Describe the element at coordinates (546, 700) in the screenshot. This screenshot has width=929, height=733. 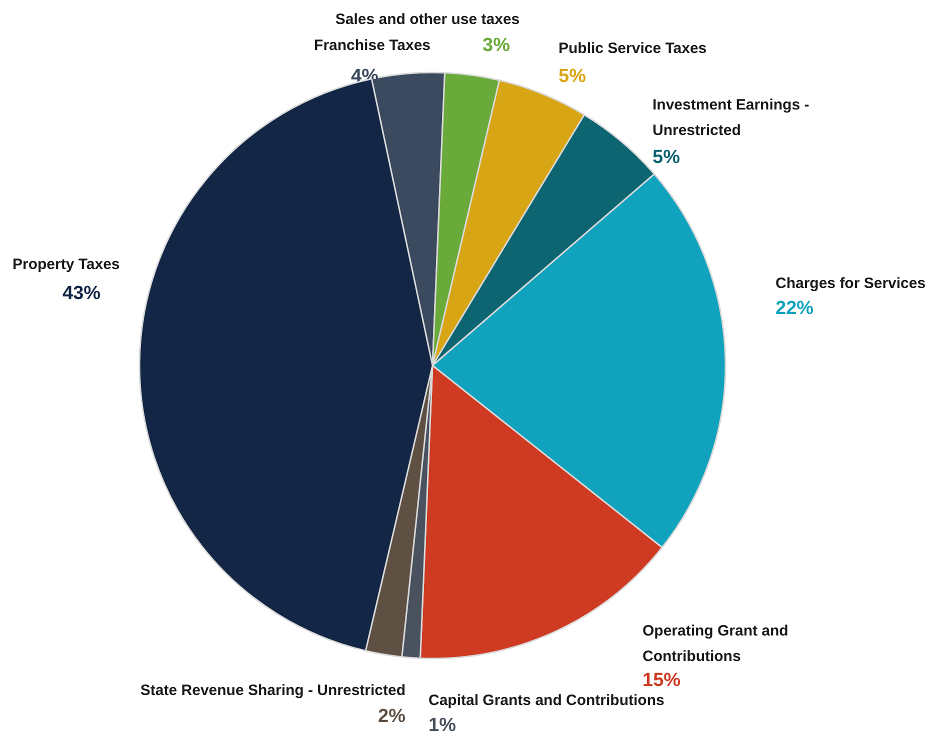
I see `slice-label: Capital Grants and Contributions` at that location.